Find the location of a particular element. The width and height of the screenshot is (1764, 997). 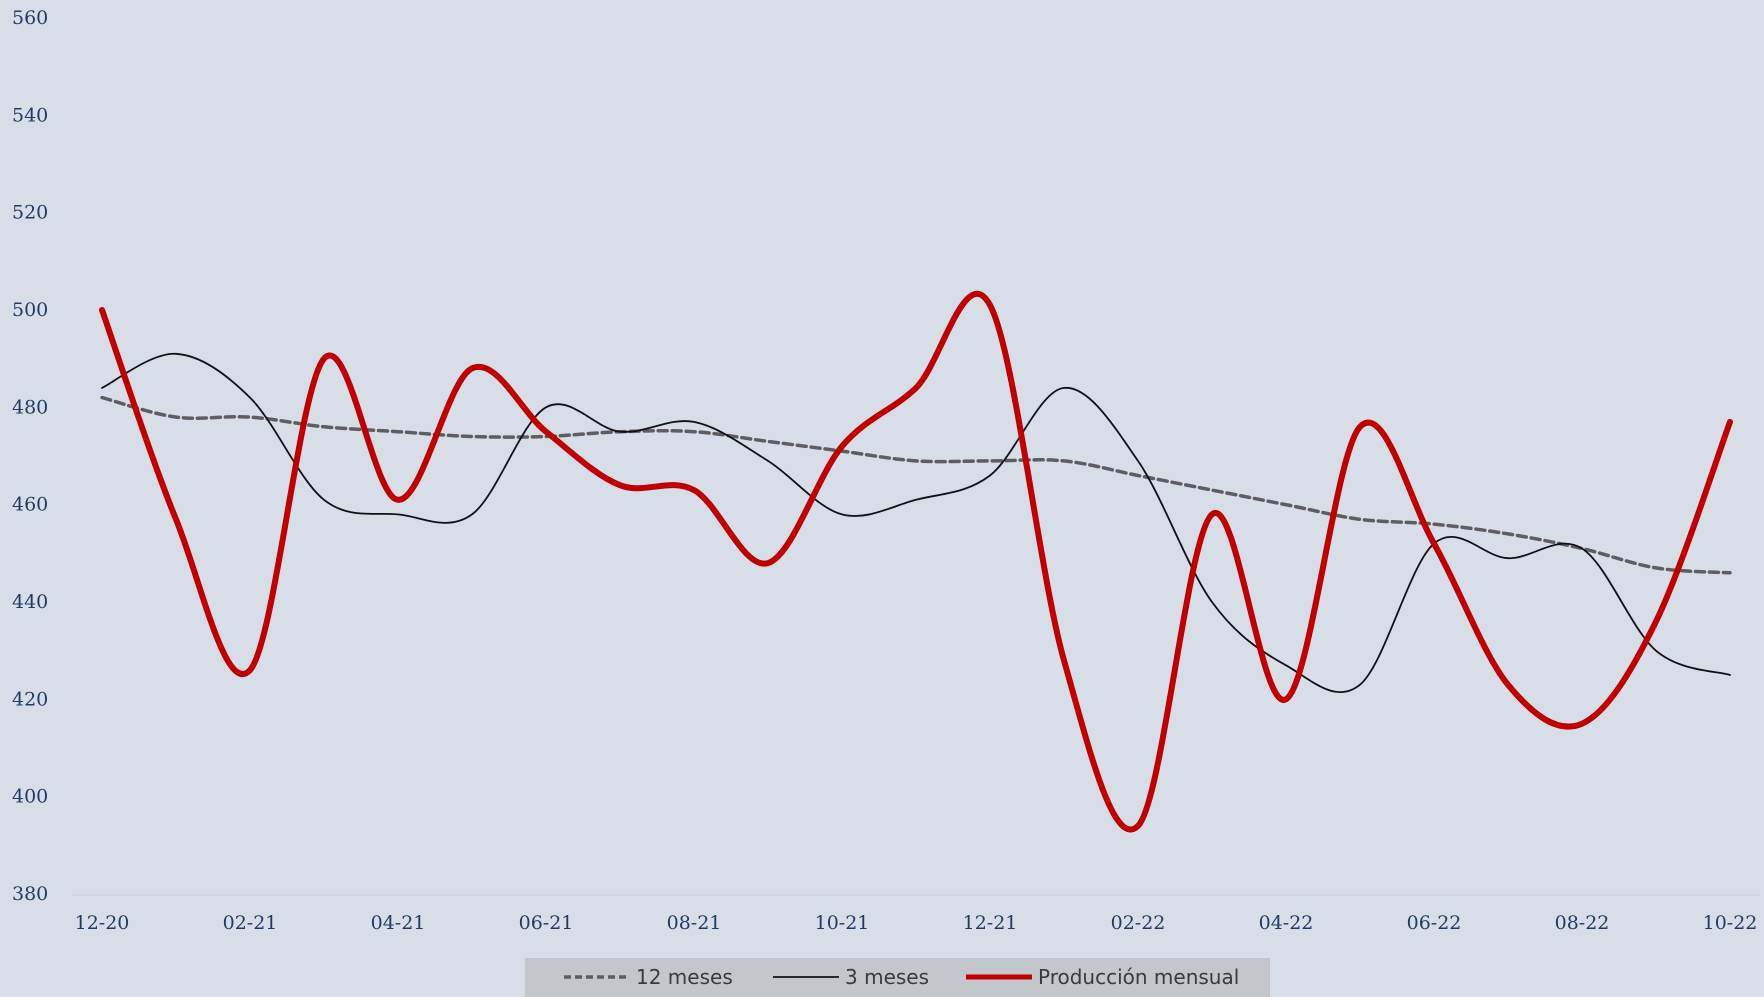

y-tick-label-560: 560 is located at coordinates (30, 18).